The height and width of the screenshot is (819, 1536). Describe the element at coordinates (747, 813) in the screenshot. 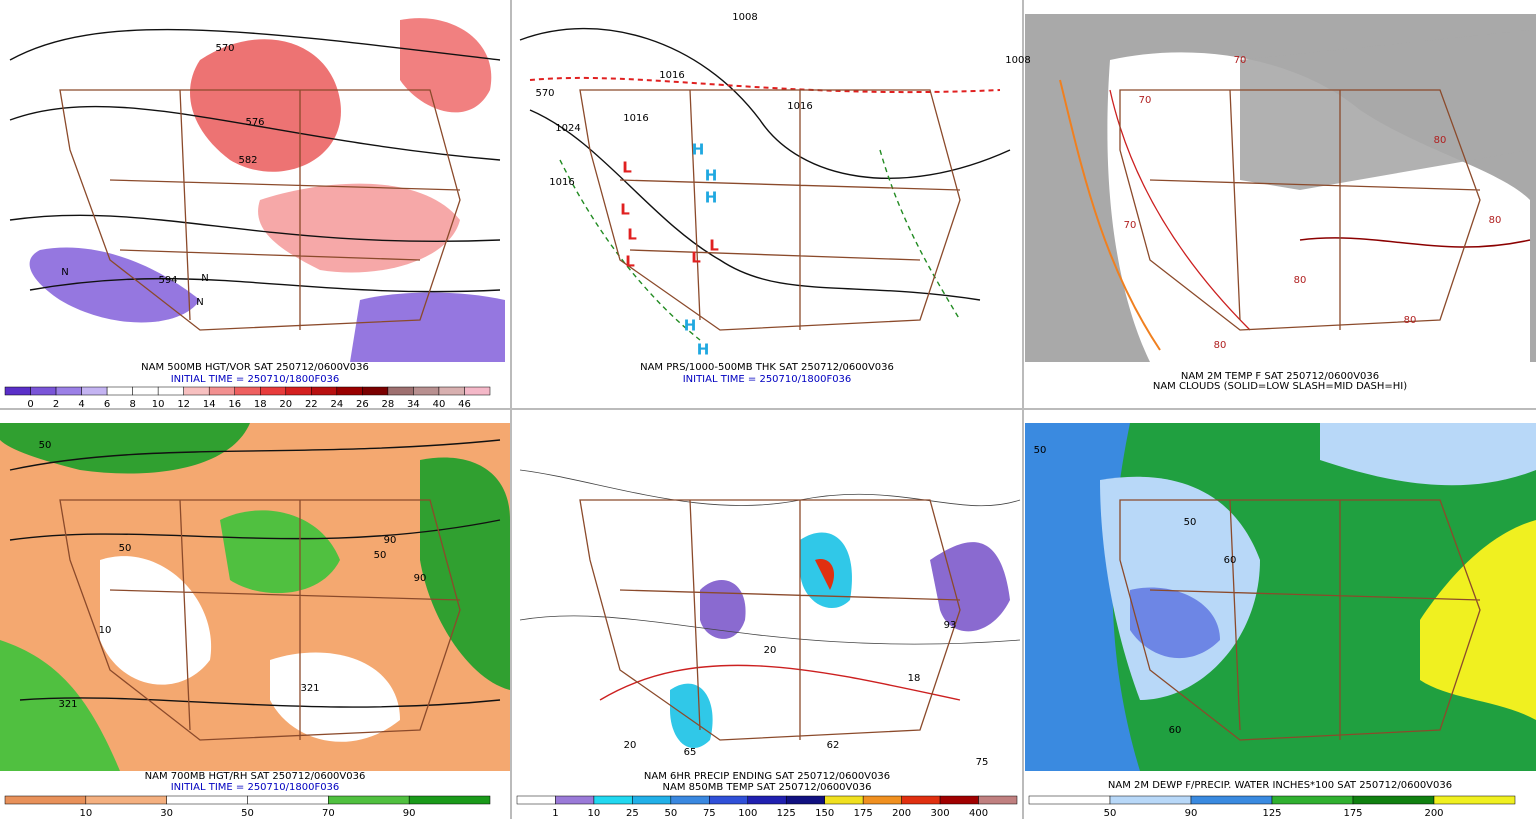

I see `colorbar-label: 100` at that location.